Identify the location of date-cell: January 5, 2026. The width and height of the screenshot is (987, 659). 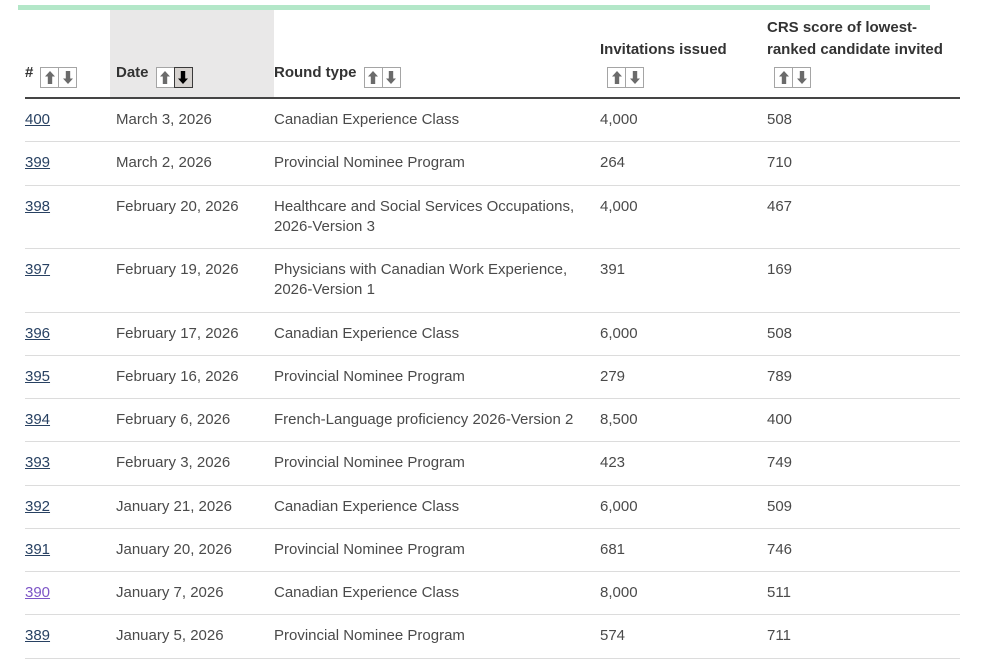
(192, 636).